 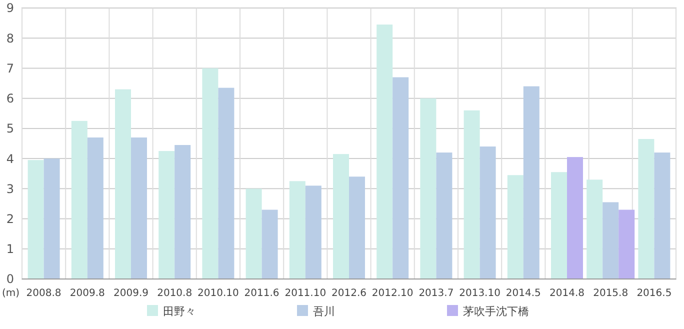 What do you see at coordinates (305, 293) in the screenshot?
I see `x-tick-label: 2011.10` at bounding box center [305, 293].